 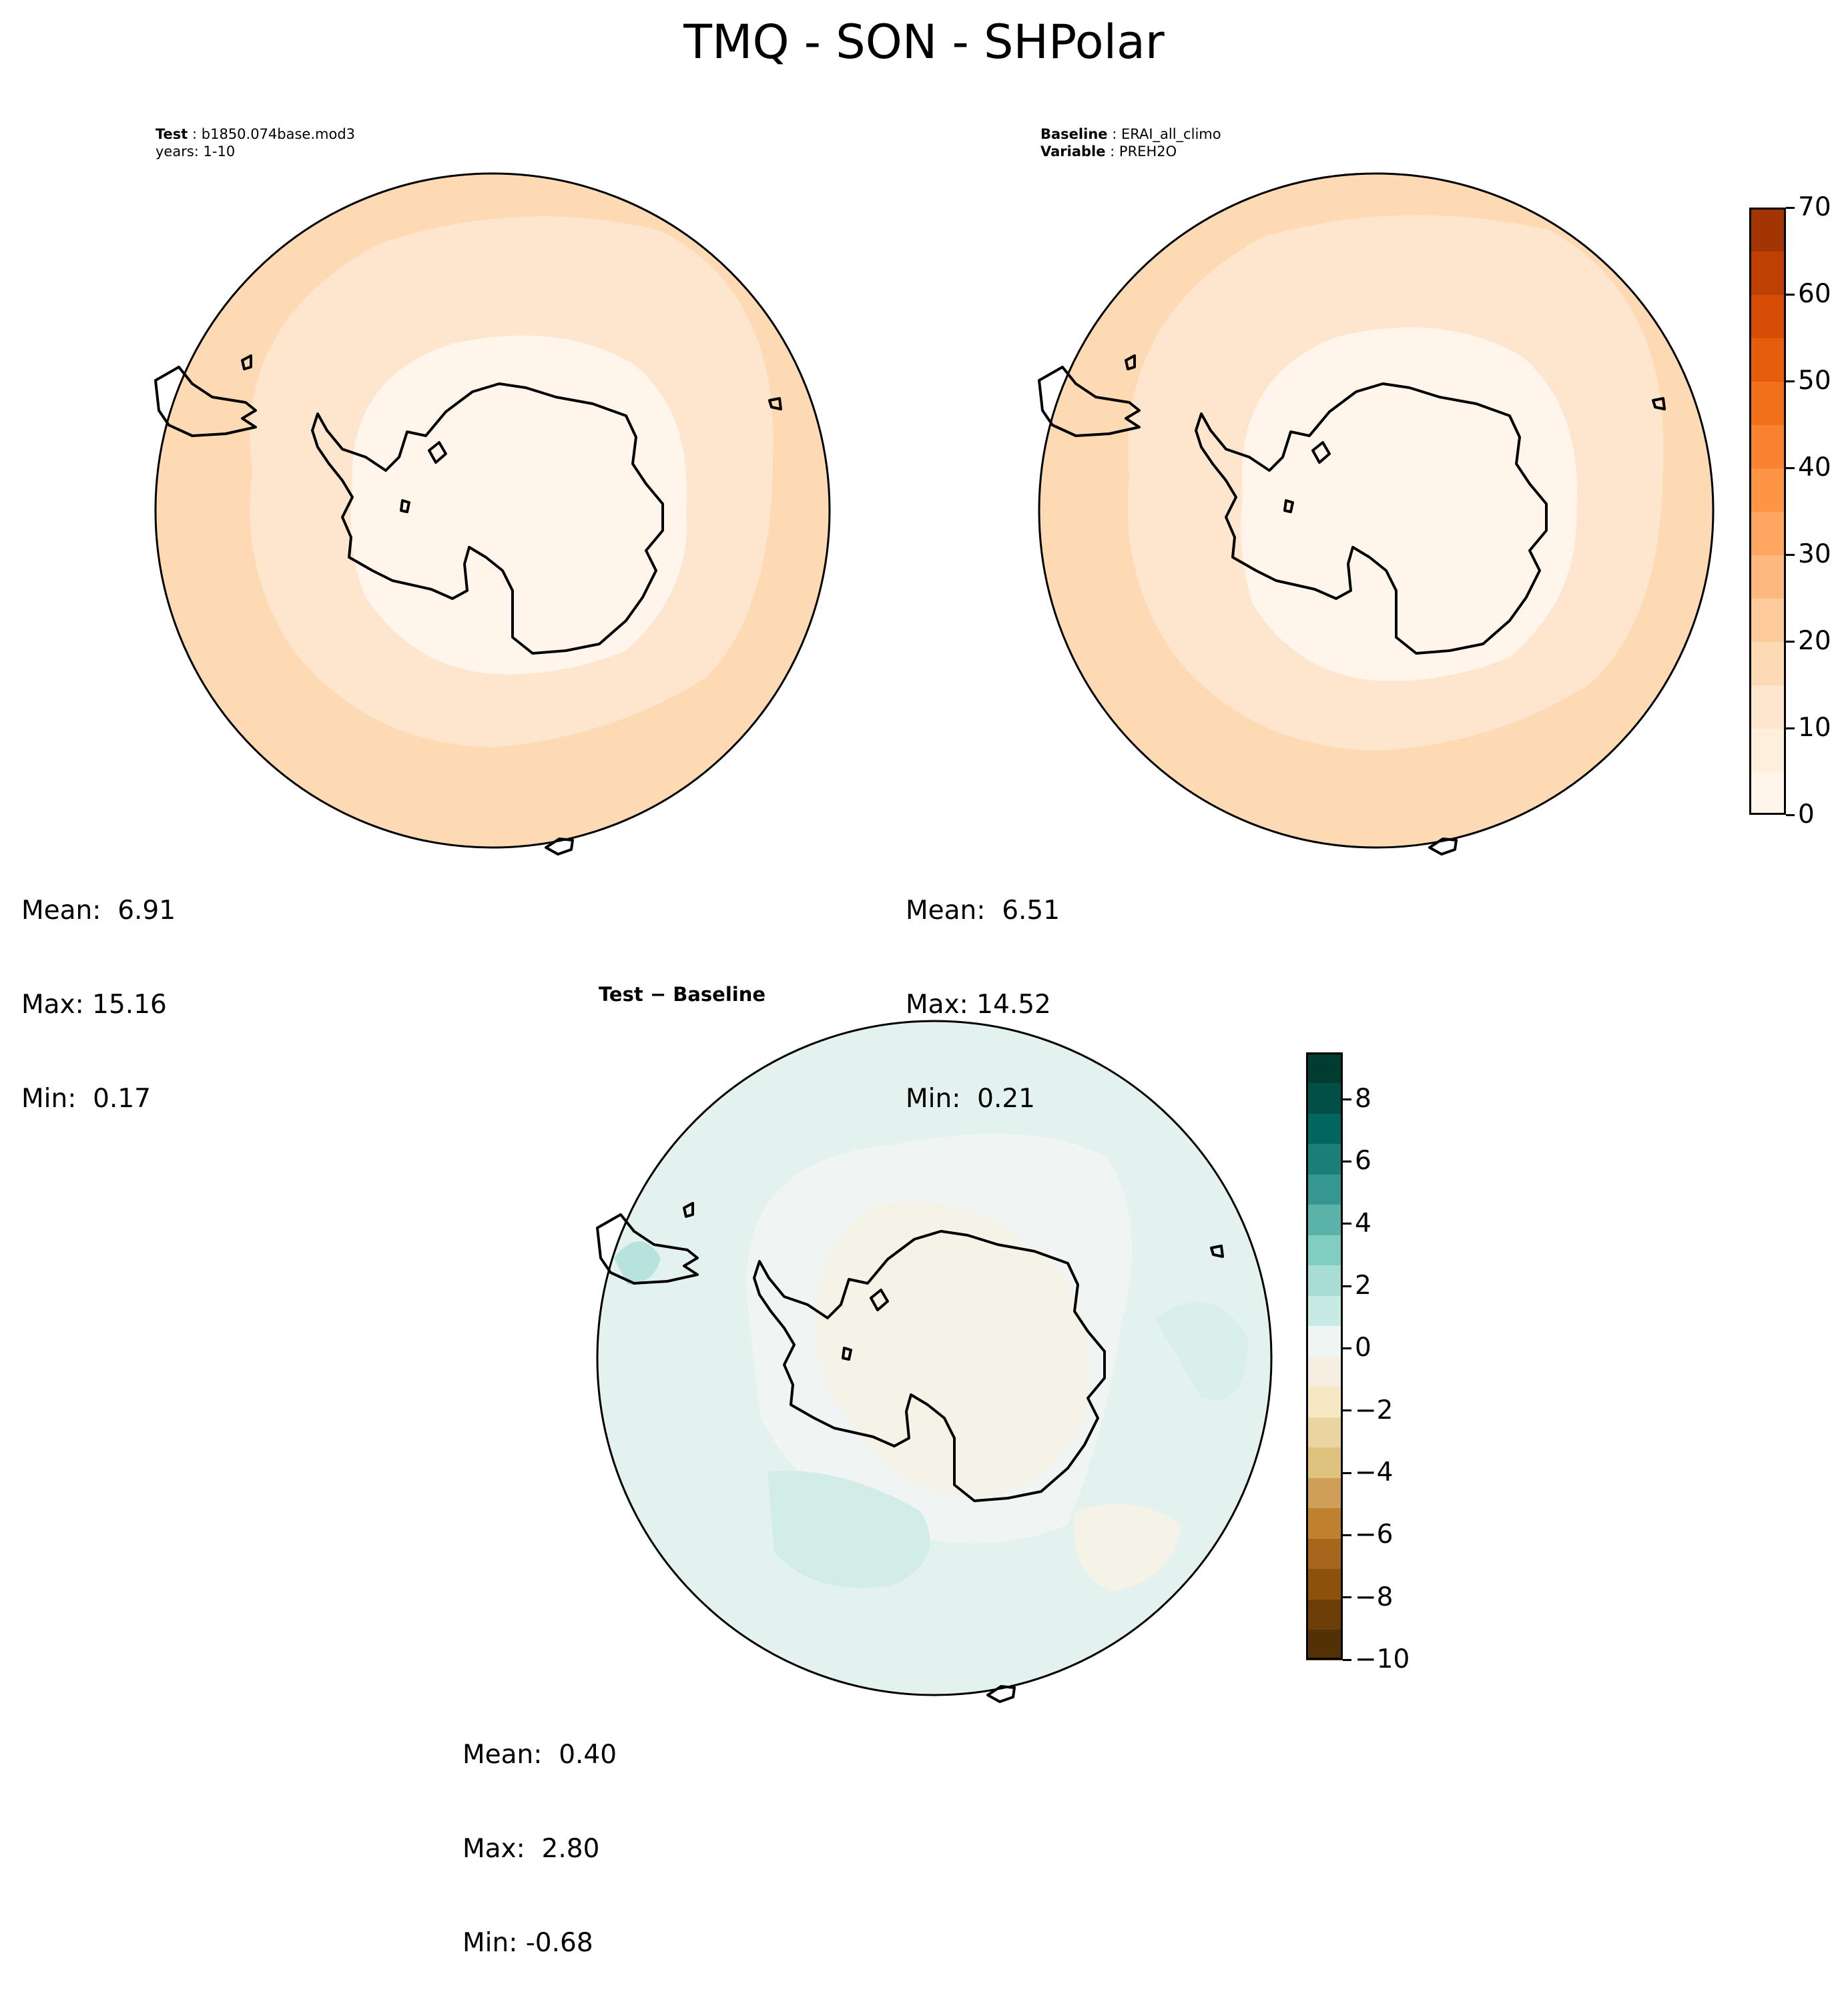 What do you see at coordinates (1074, 134) in the screenshot?
I see `baseline-label: Baseline` at bounding box center [1074, 134].